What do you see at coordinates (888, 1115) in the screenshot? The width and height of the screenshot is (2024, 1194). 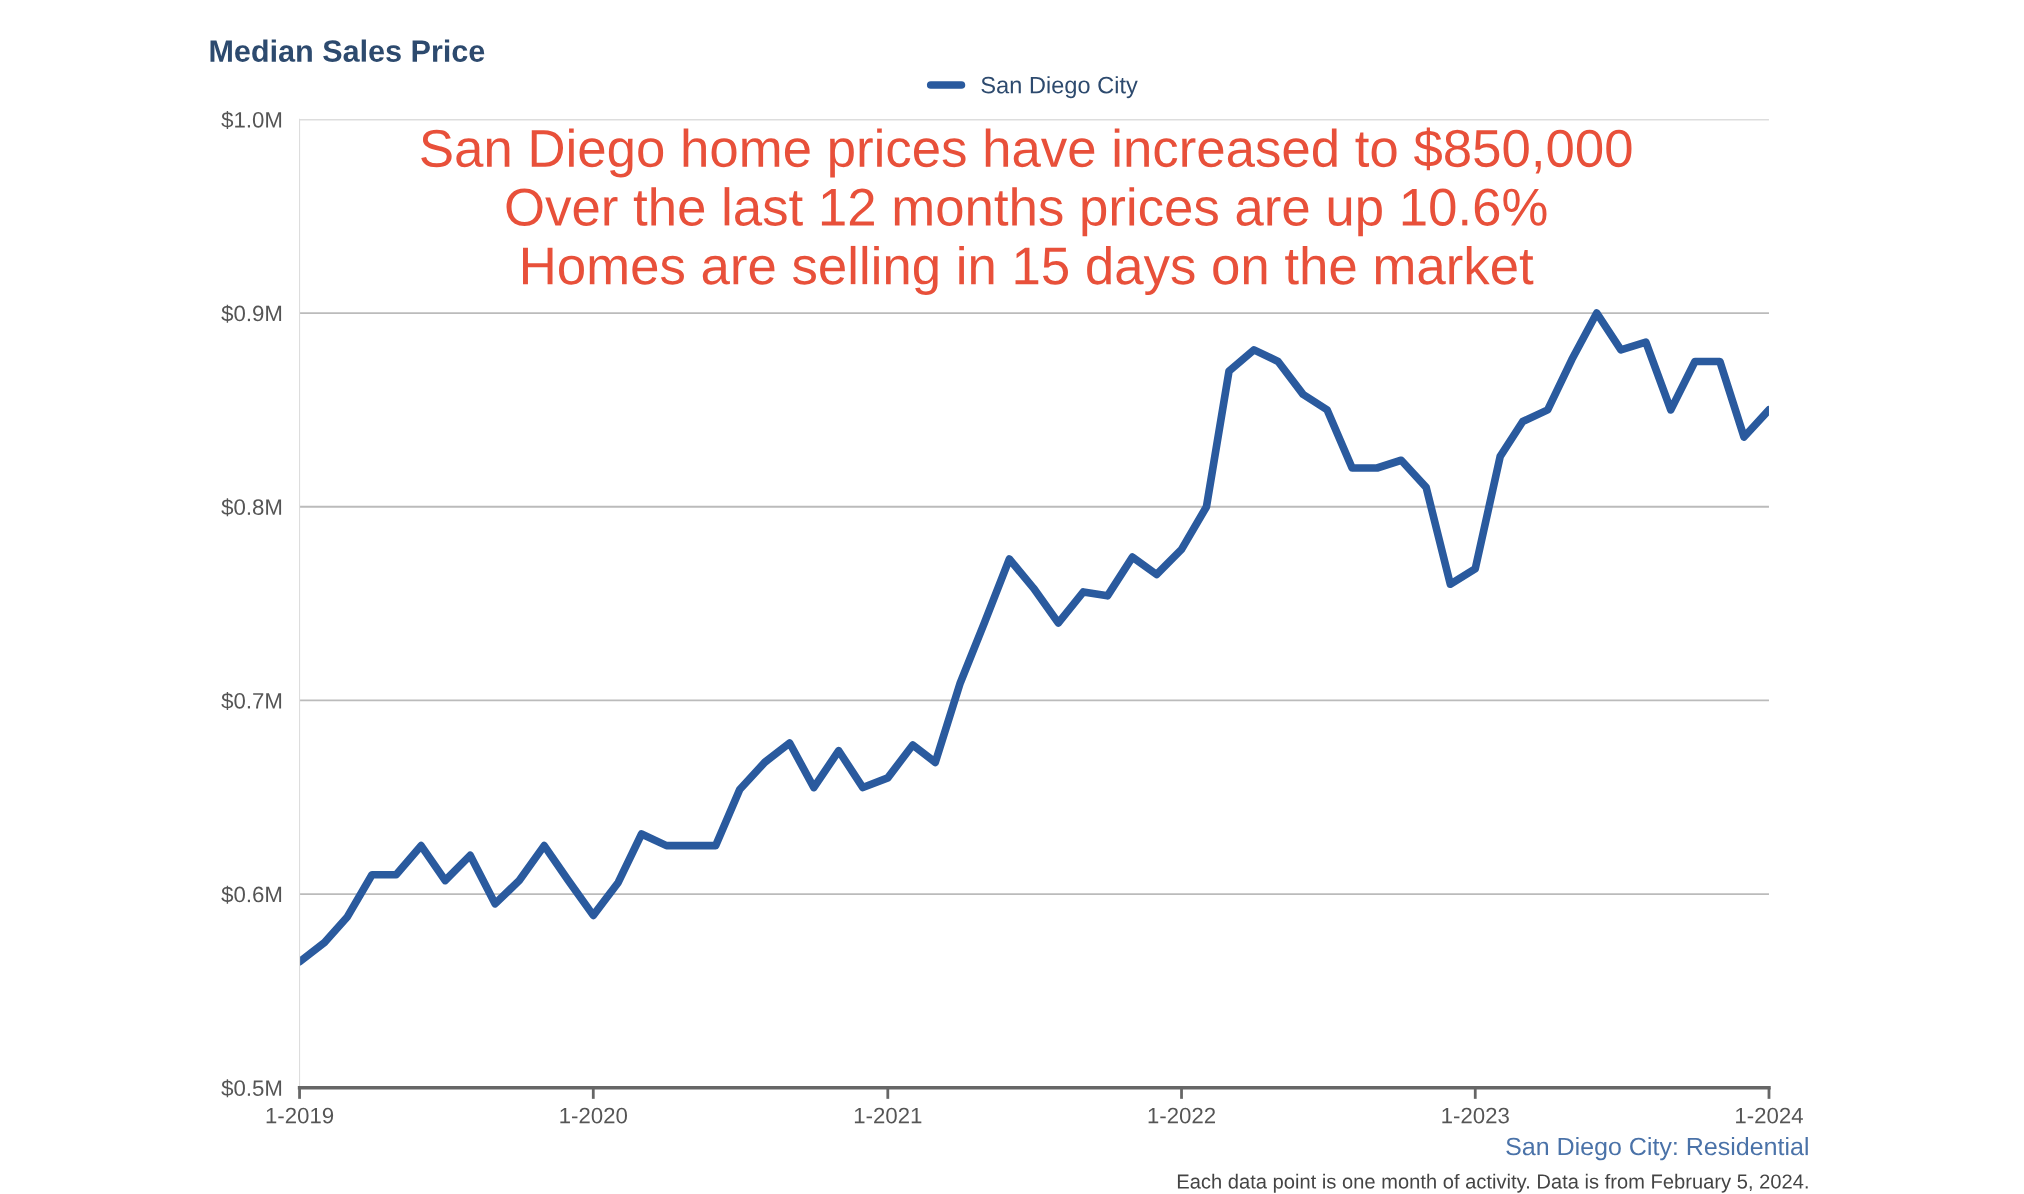 I see `x-tick-label: 1-2021` at bounding box center [888, 1115].